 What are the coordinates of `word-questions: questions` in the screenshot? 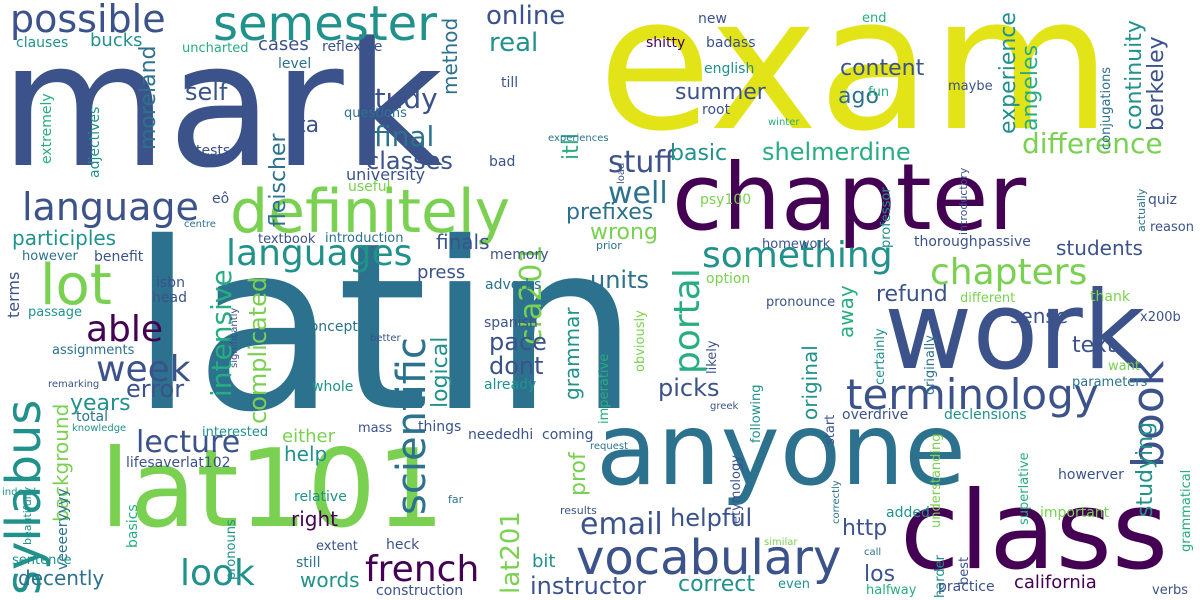 It's located at (375, 113).